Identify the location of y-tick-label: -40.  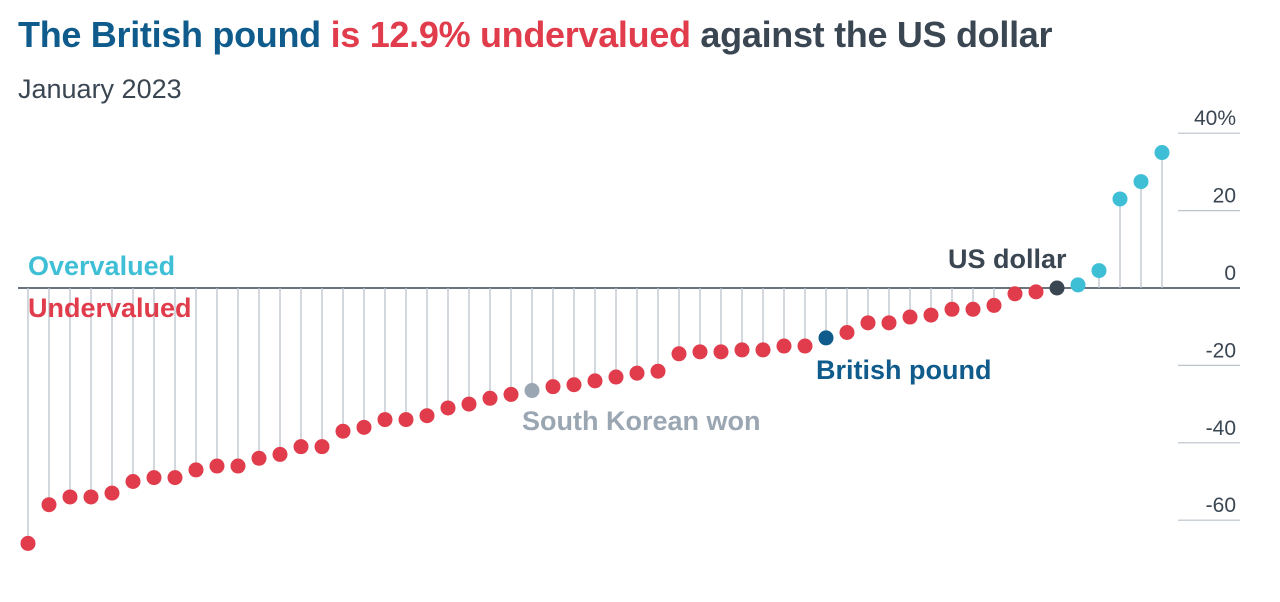
(1221, 428).